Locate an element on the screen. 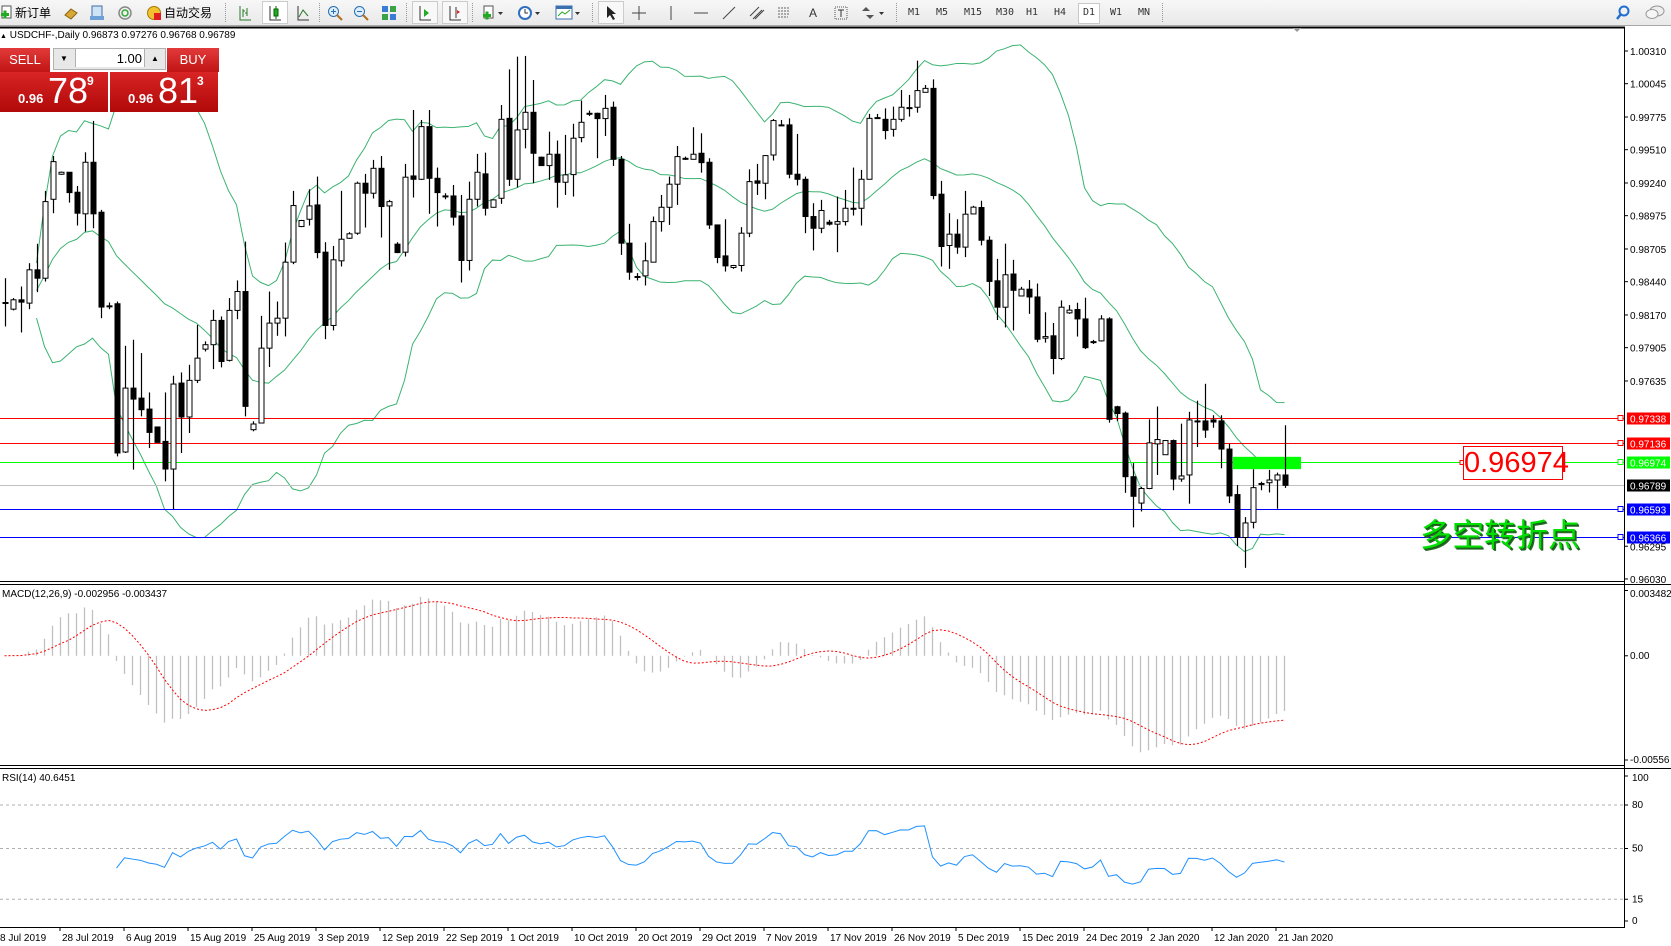 The width and height of the screenshot is (1671, 946). lot-size-input is located at coordinates (110, 58).